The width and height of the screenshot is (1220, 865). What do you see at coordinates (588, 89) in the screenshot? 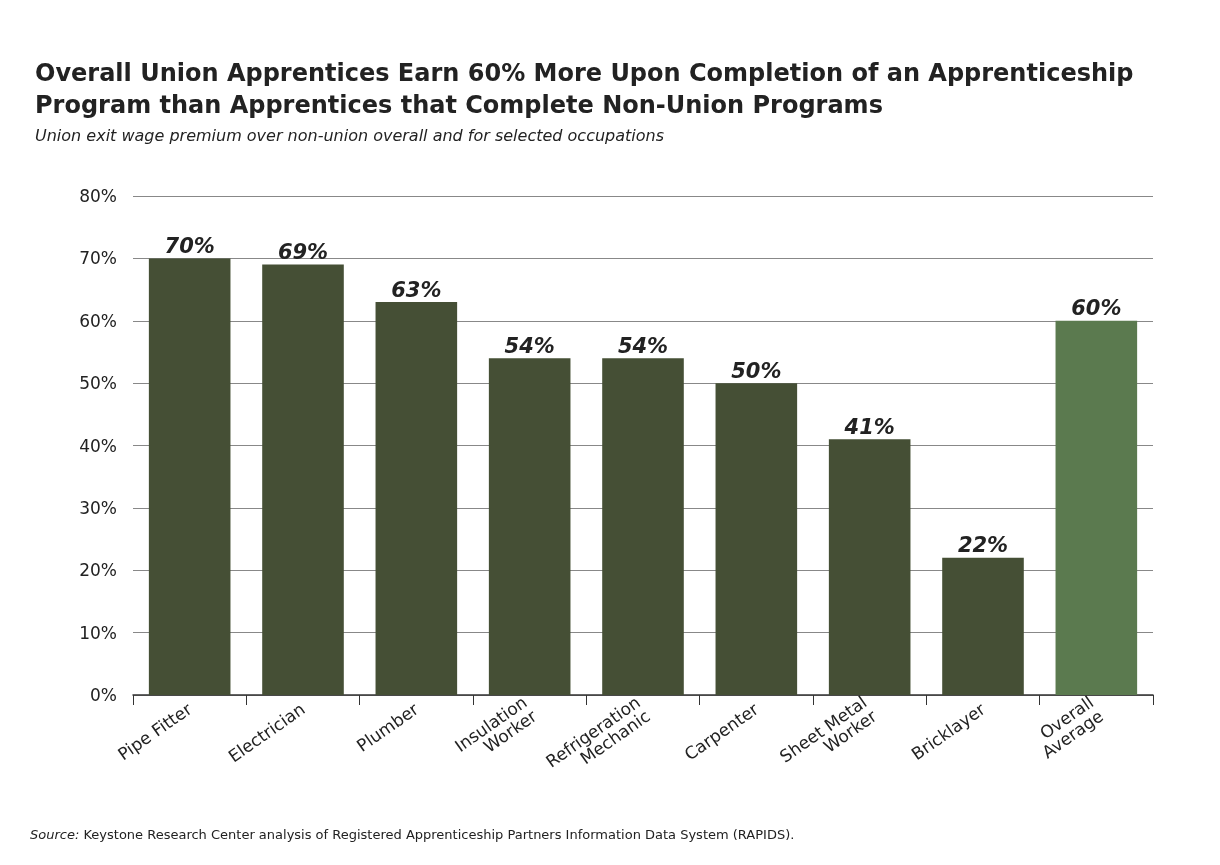
I see `chart-title: Overall Union Apprentices Earn 60% More Upon Completion of an Apprenticeship Program than Apprentices that Complete Non-Union Programs` at bounding box center [588, 89].